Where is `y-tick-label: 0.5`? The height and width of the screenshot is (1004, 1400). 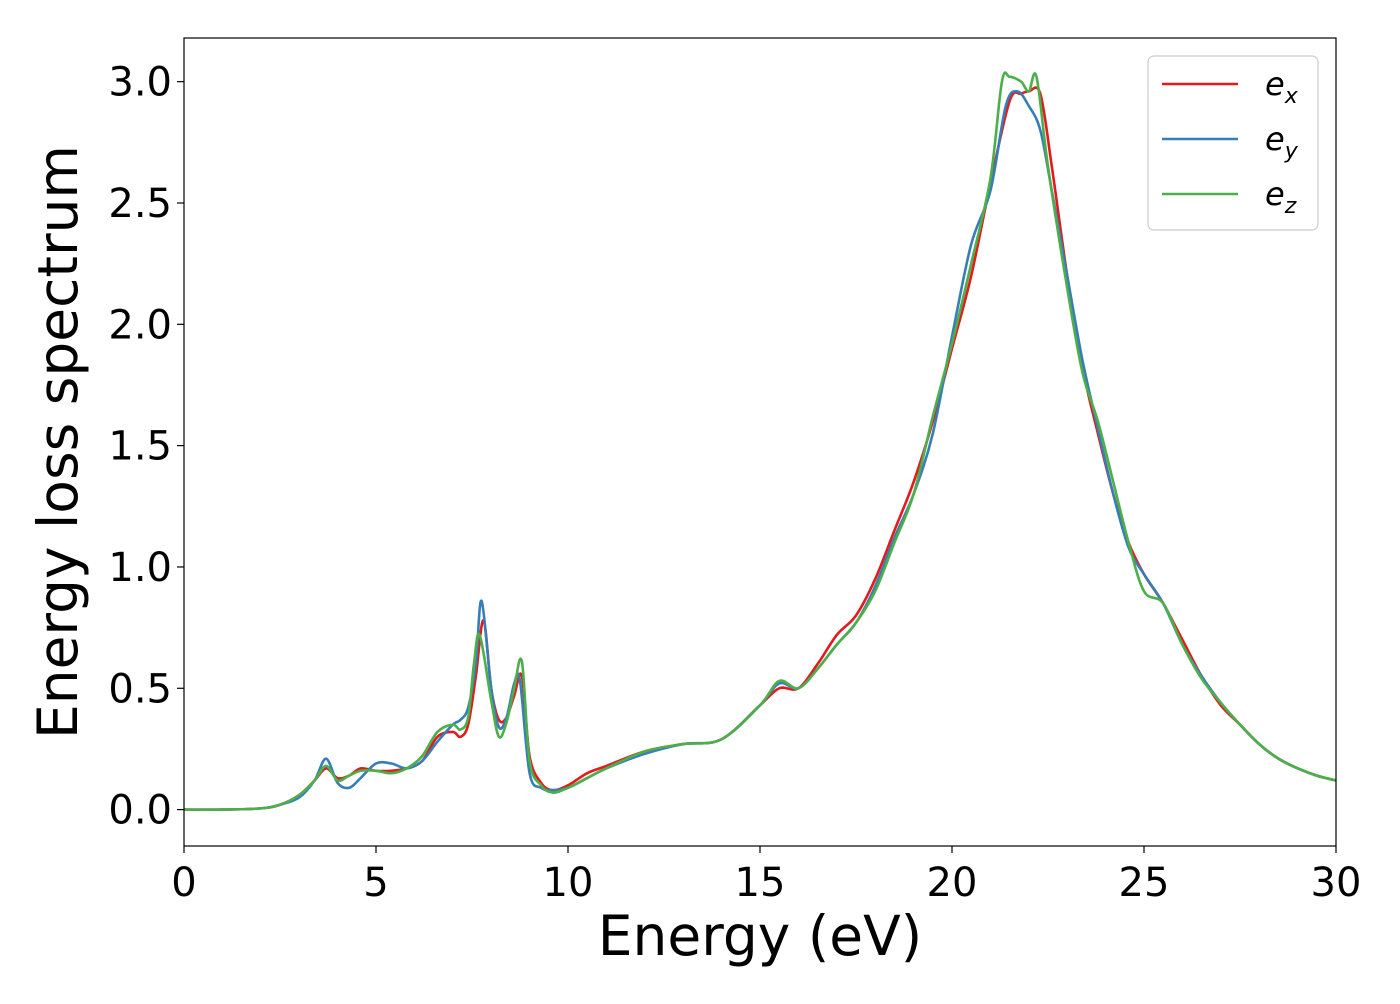 y-tick-label: 0.5 is located at coordinates (140, 689).